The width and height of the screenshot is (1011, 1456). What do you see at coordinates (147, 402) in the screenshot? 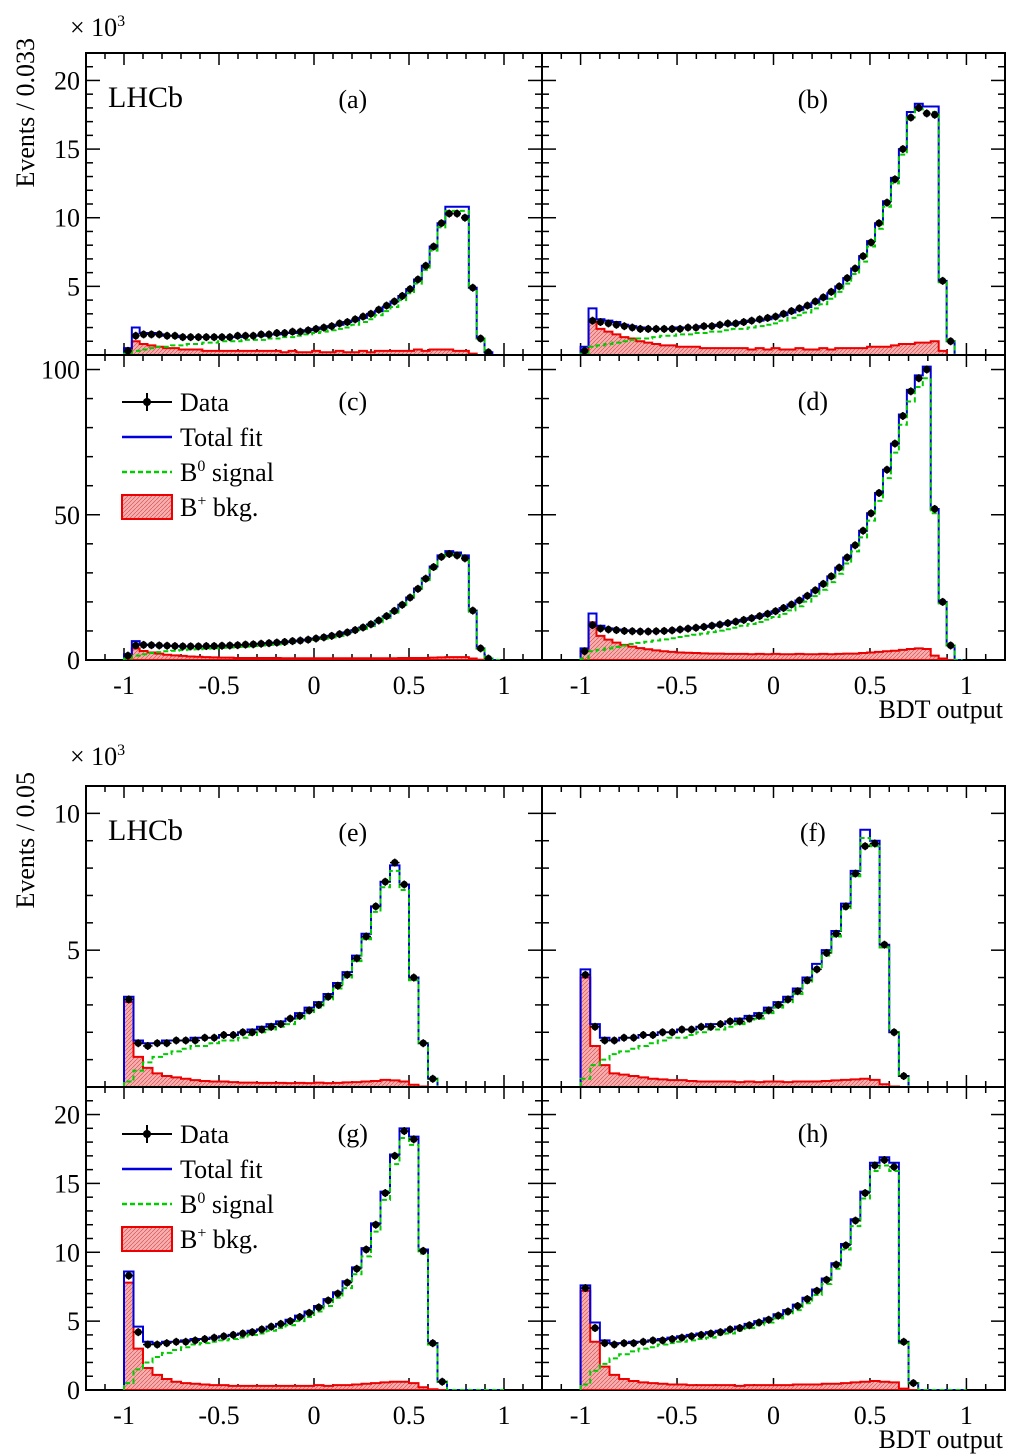
I see `legend-data-marker` at bounding box center [147, 402].